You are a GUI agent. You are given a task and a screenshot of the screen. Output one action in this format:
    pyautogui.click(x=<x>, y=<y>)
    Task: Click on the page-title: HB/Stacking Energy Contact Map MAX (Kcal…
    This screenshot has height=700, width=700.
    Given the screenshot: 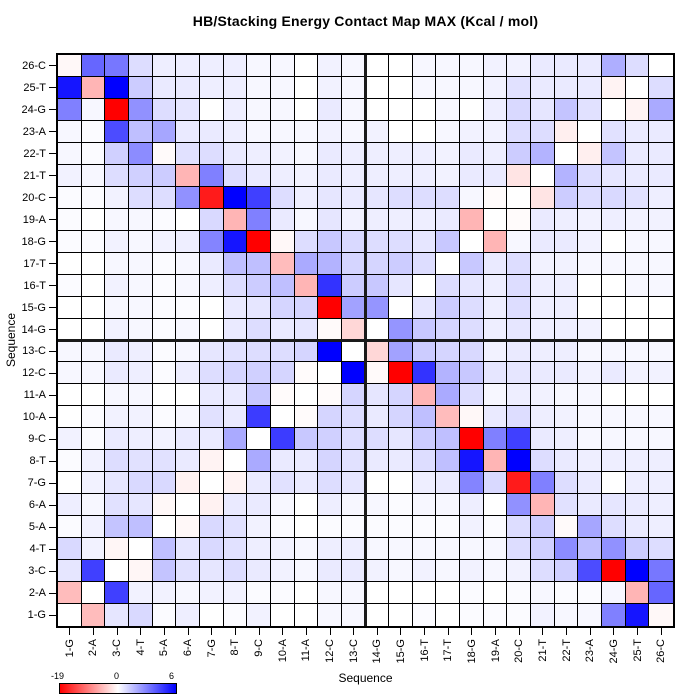 What is the action you would take?
    pyautogui.click(x=365, y=21)
    